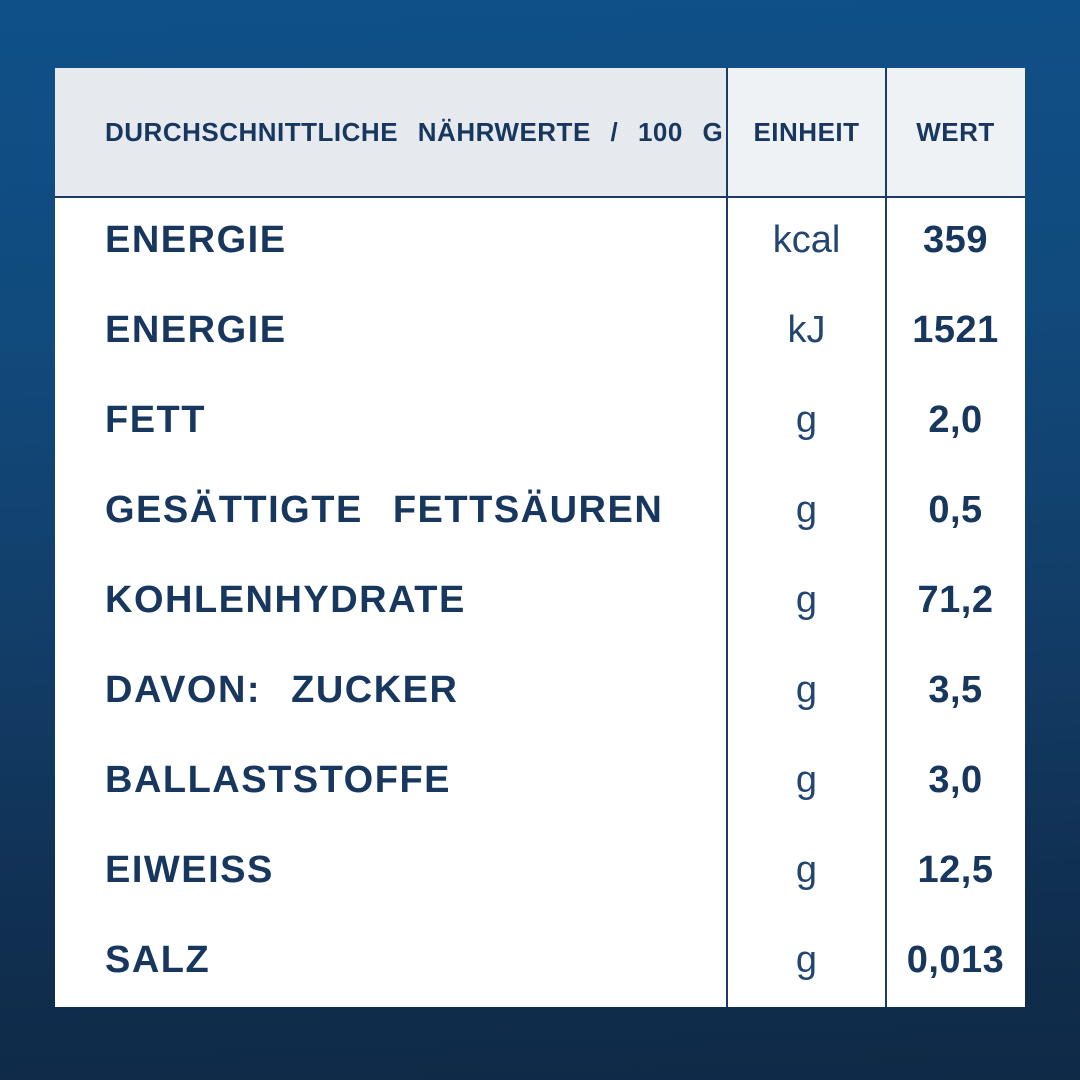 The height and width of the screenshot is (1080, 1080). What do you see at coordinates (955, 869) in the screenshot?
I see `nutrient-value: 12,5` at bounding box center [955, 869].